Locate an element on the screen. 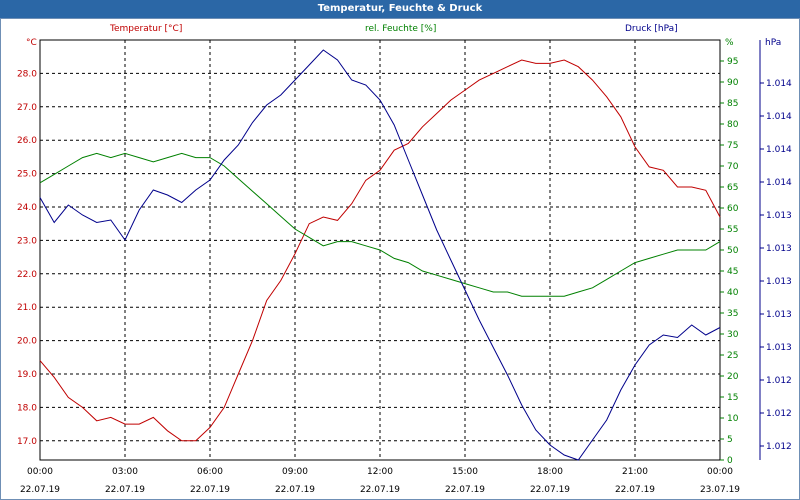 The height and width of the screenshot is (500, 800). x-tick-date: 23.07.19 is located at coordinates (720, 490).